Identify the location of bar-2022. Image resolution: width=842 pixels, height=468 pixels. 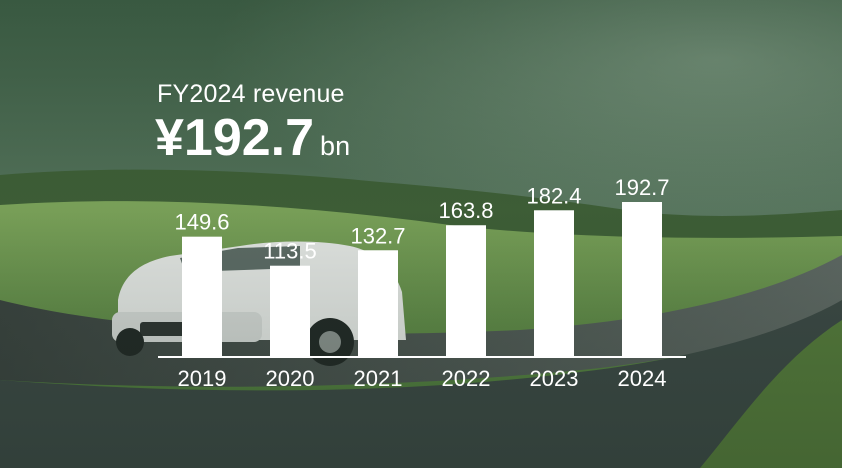
(466, 291).